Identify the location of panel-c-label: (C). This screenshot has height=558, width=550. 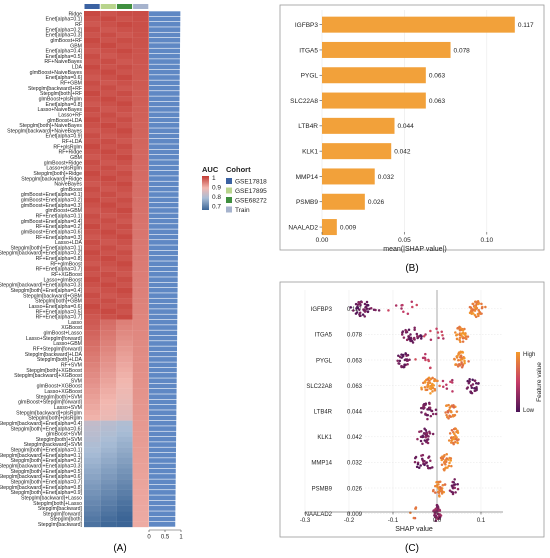
(412, 548).